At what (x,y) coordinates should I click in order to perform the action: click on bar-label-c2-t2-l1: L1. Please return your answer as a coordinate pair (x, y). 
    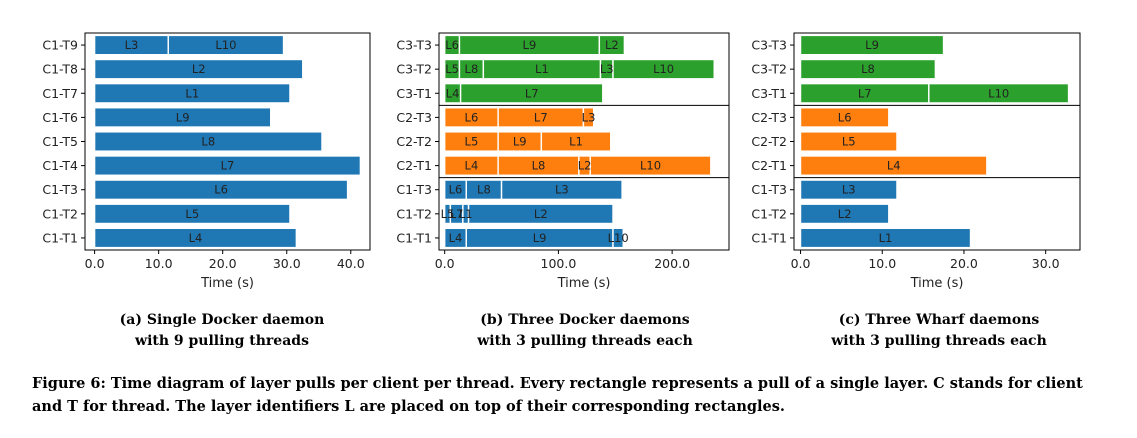
    Looking at the image, I should click on (576, 142).